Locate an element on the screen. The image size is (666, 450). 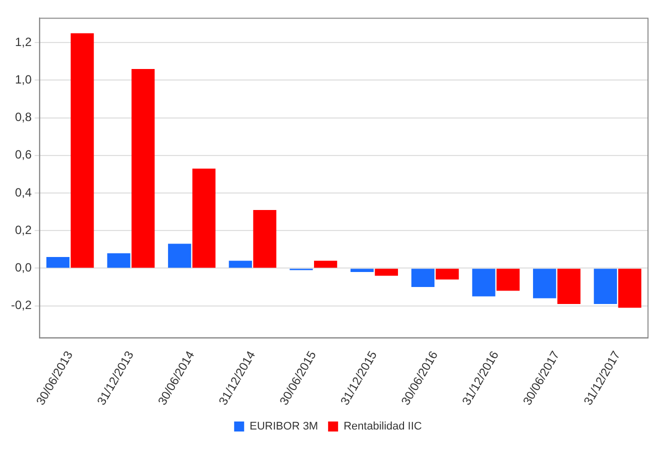
y-tick-label: 0,4 is located at coordinates (23, 192).